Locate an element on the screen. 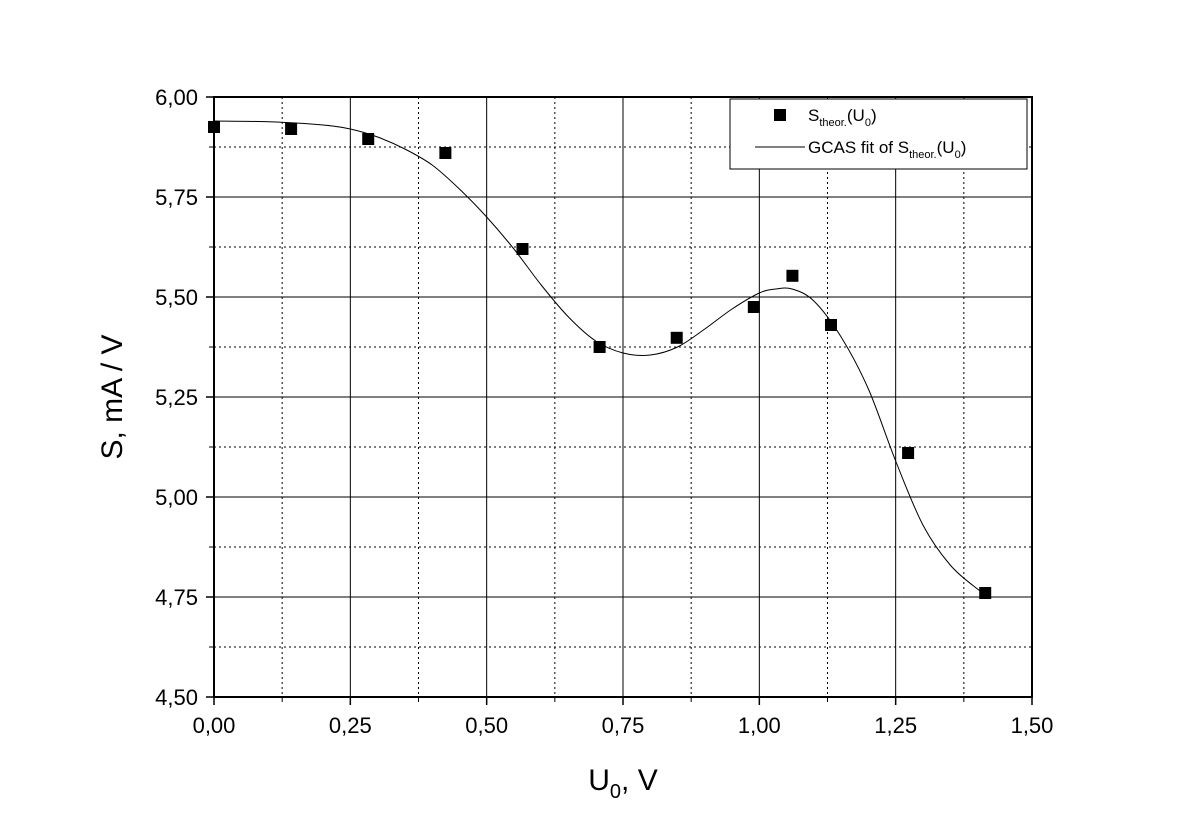 This screenshot has width=1200, height=836. y-tick-label: 5,00 is located at coordinates (176, 497).